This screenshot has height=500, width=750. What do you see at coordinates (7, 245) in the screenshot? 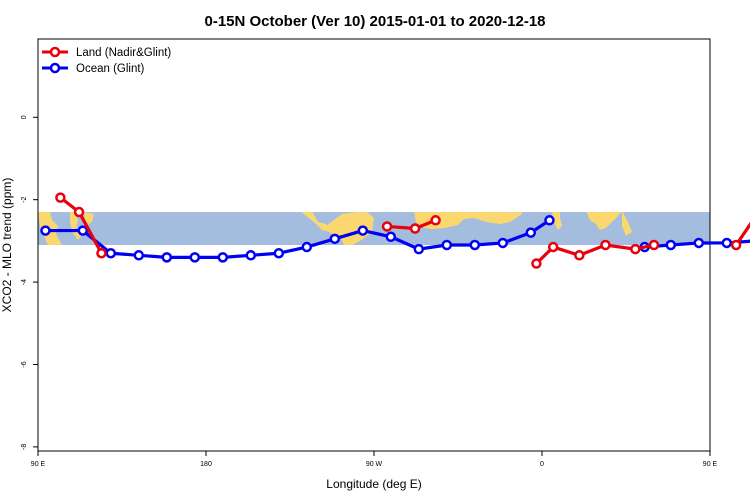
I see `y-axis-label: XCO2 - MLO trend (ppm)` at bounding box center [7, 245].